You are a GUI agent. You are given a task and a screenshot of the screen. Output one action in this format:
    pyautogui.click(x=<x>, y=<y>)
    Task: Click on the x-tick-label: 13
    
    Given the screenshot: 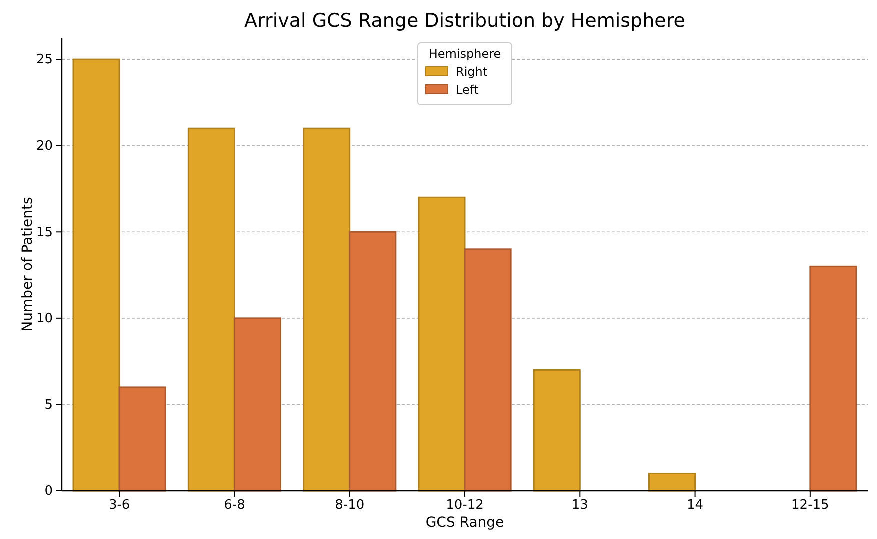 What is the action you would take?
    pyautogui.click(x=580, y=506)
    